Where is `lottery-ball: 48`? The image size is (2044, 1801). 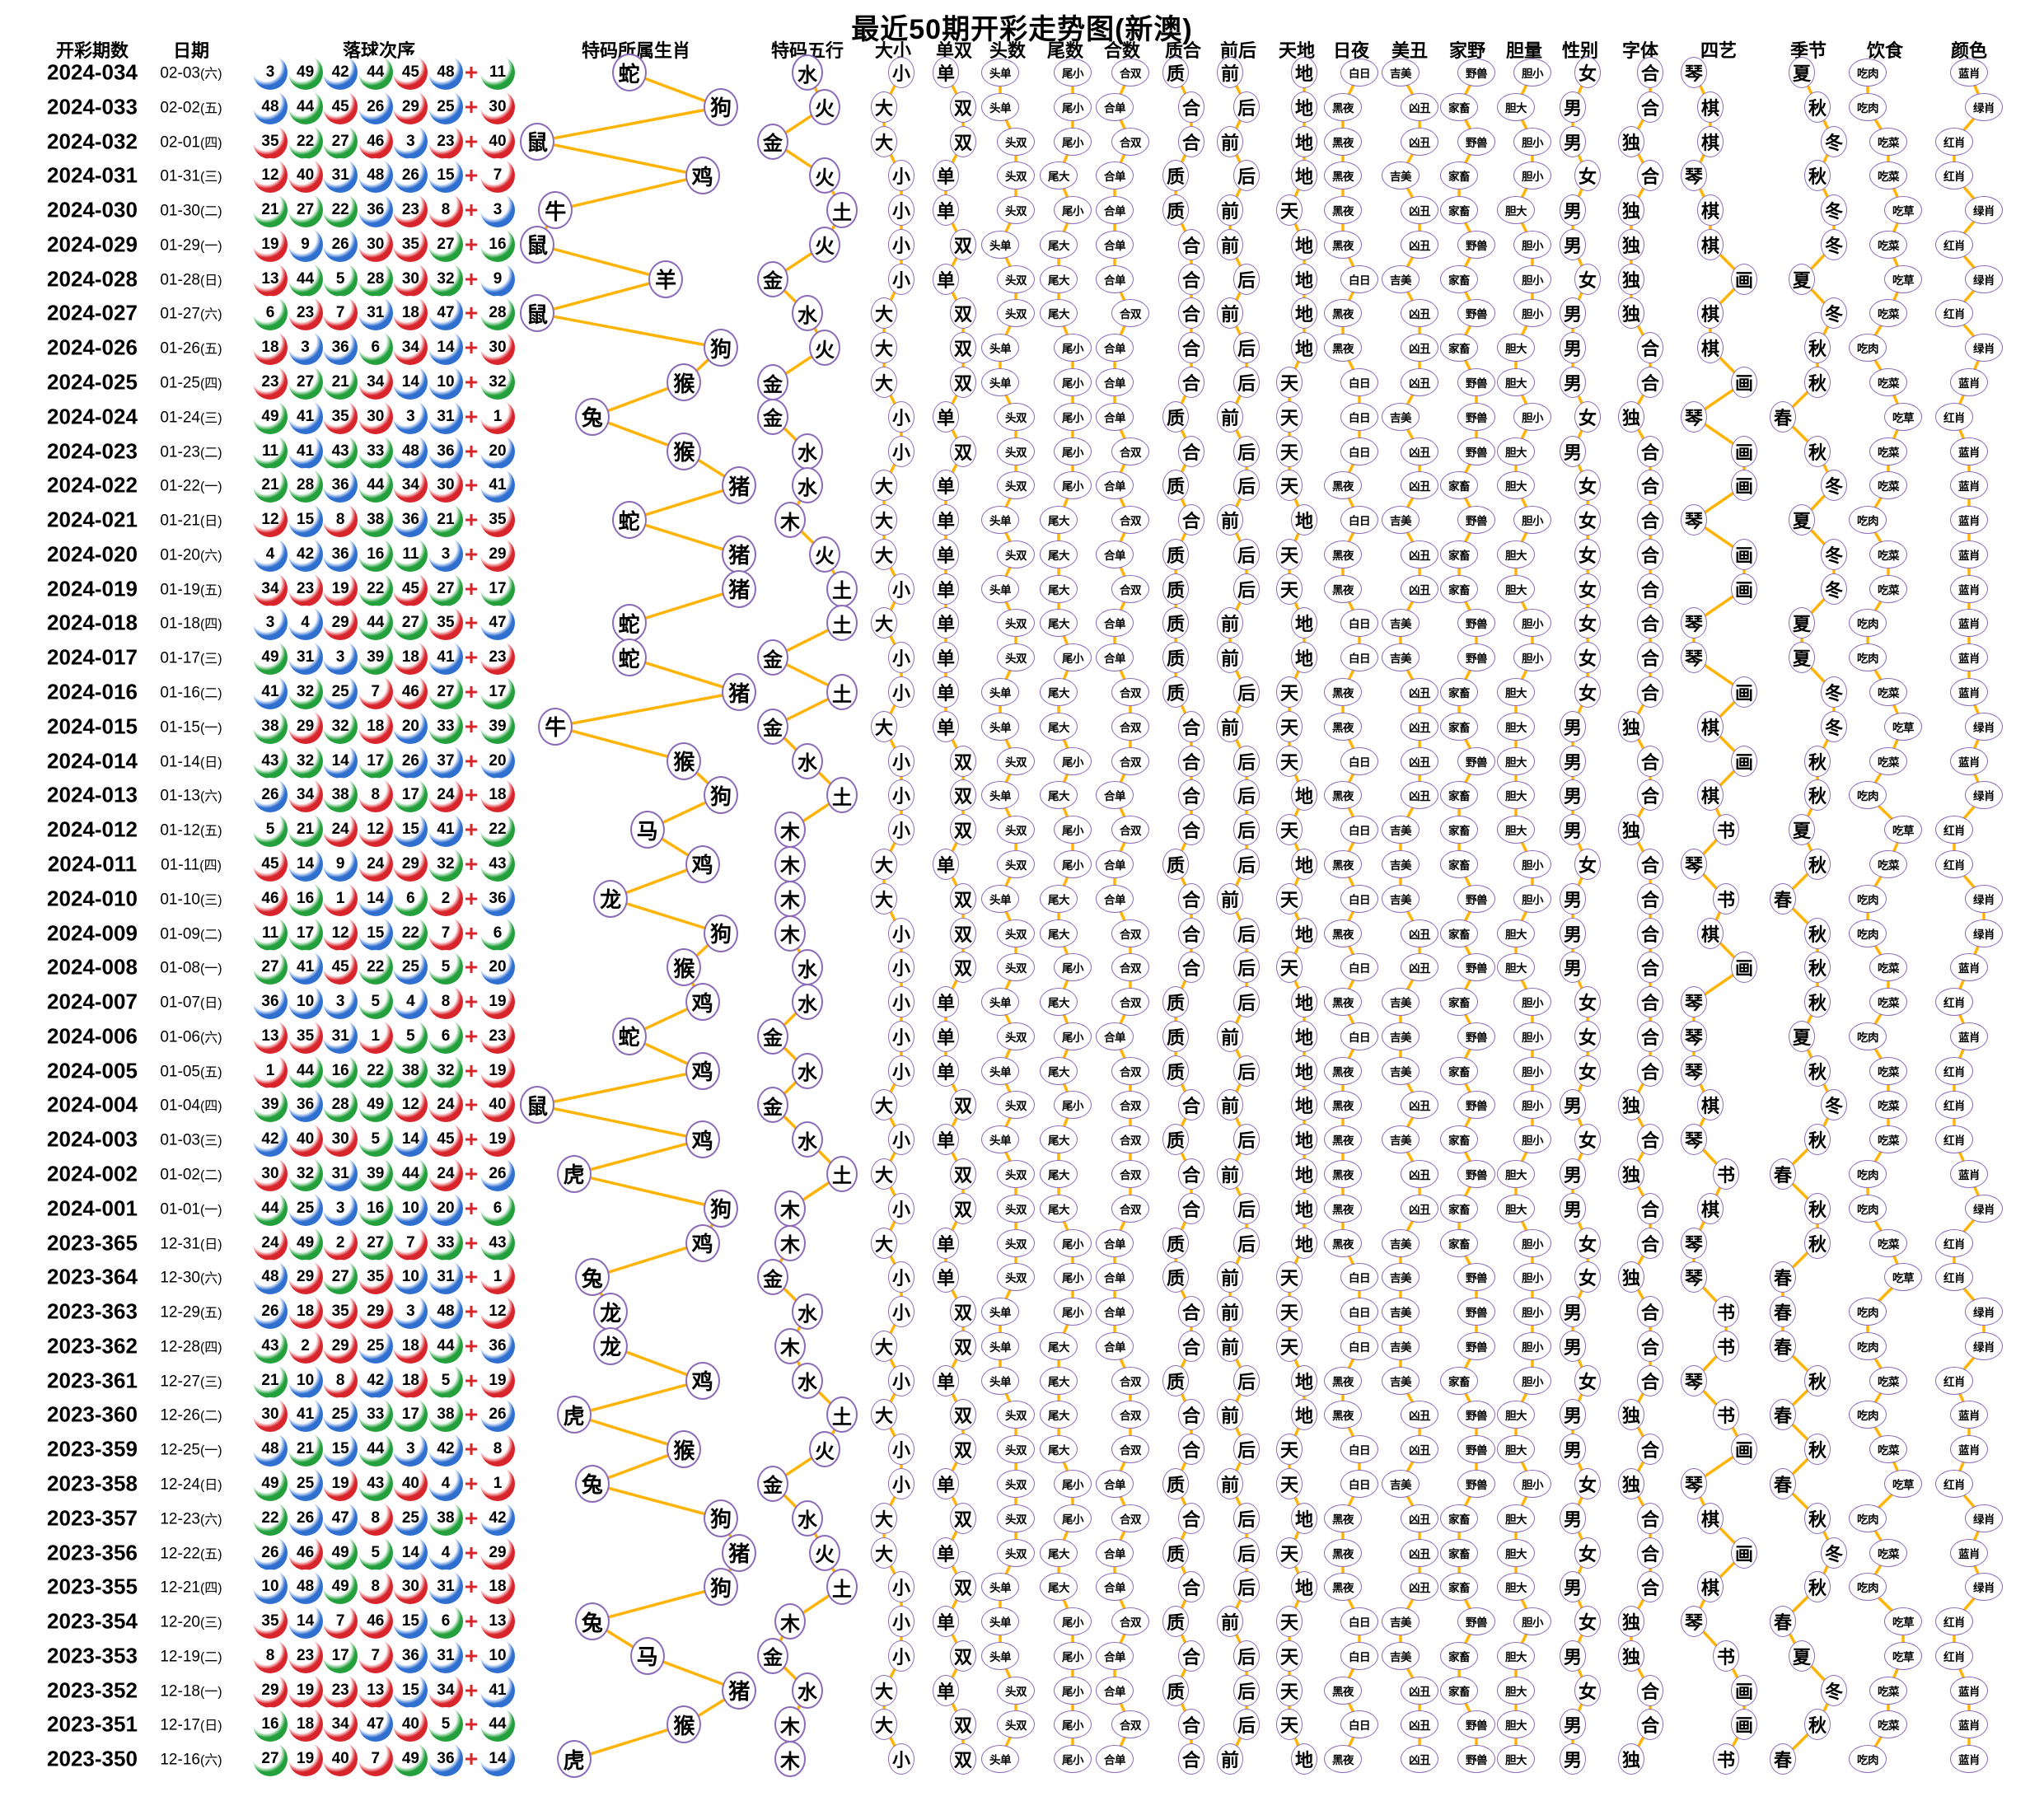 lottery-ball: 48 is located at coordinates (445, 1312).